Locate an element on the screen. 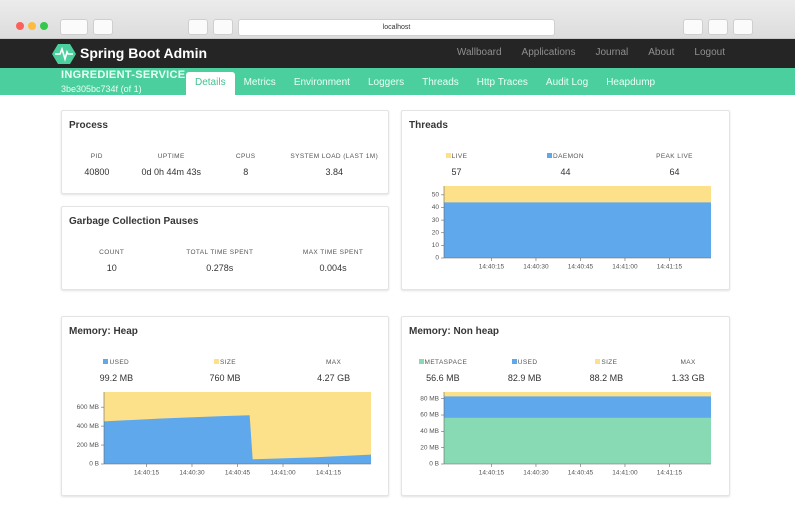  stat-label: METASPACE is located at coordinates (443, 362).